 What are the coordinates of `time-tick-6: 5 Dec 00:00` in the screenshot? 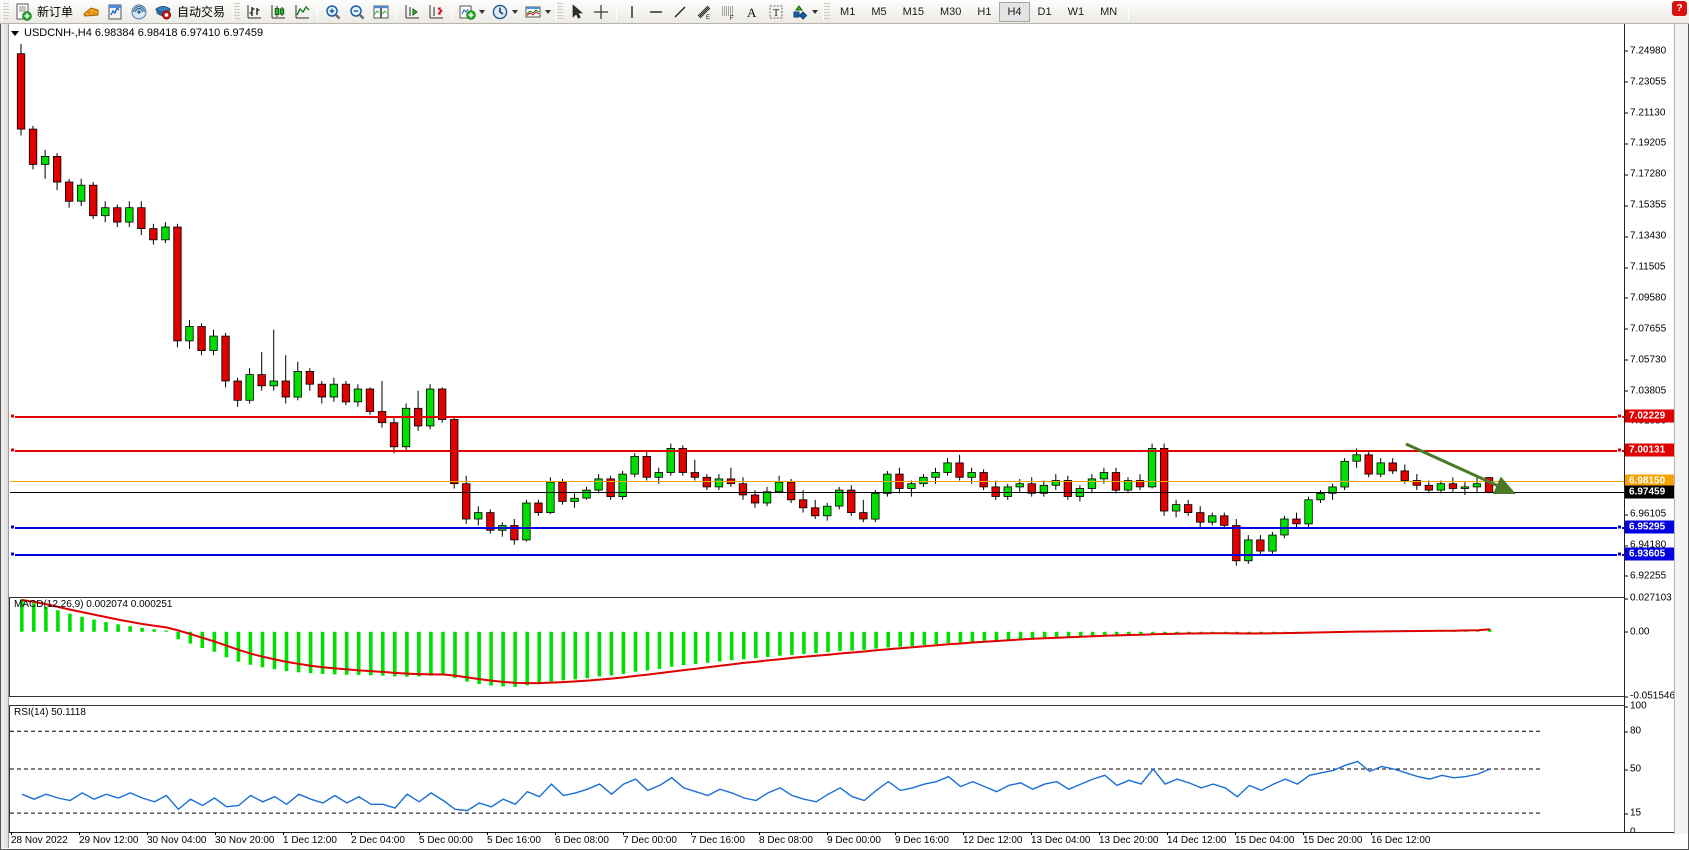 It's located at (446, 840).